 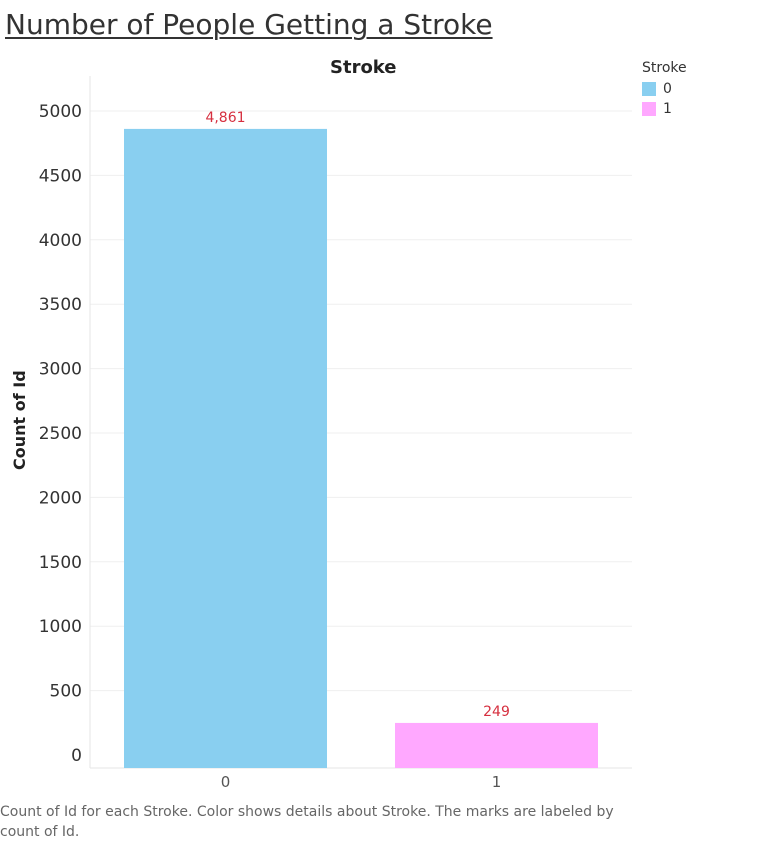 What do you see at coordinates (497, 782) in the screenshot?
I see `x-tick-label-1: 1` at bounding box center [497, 782].